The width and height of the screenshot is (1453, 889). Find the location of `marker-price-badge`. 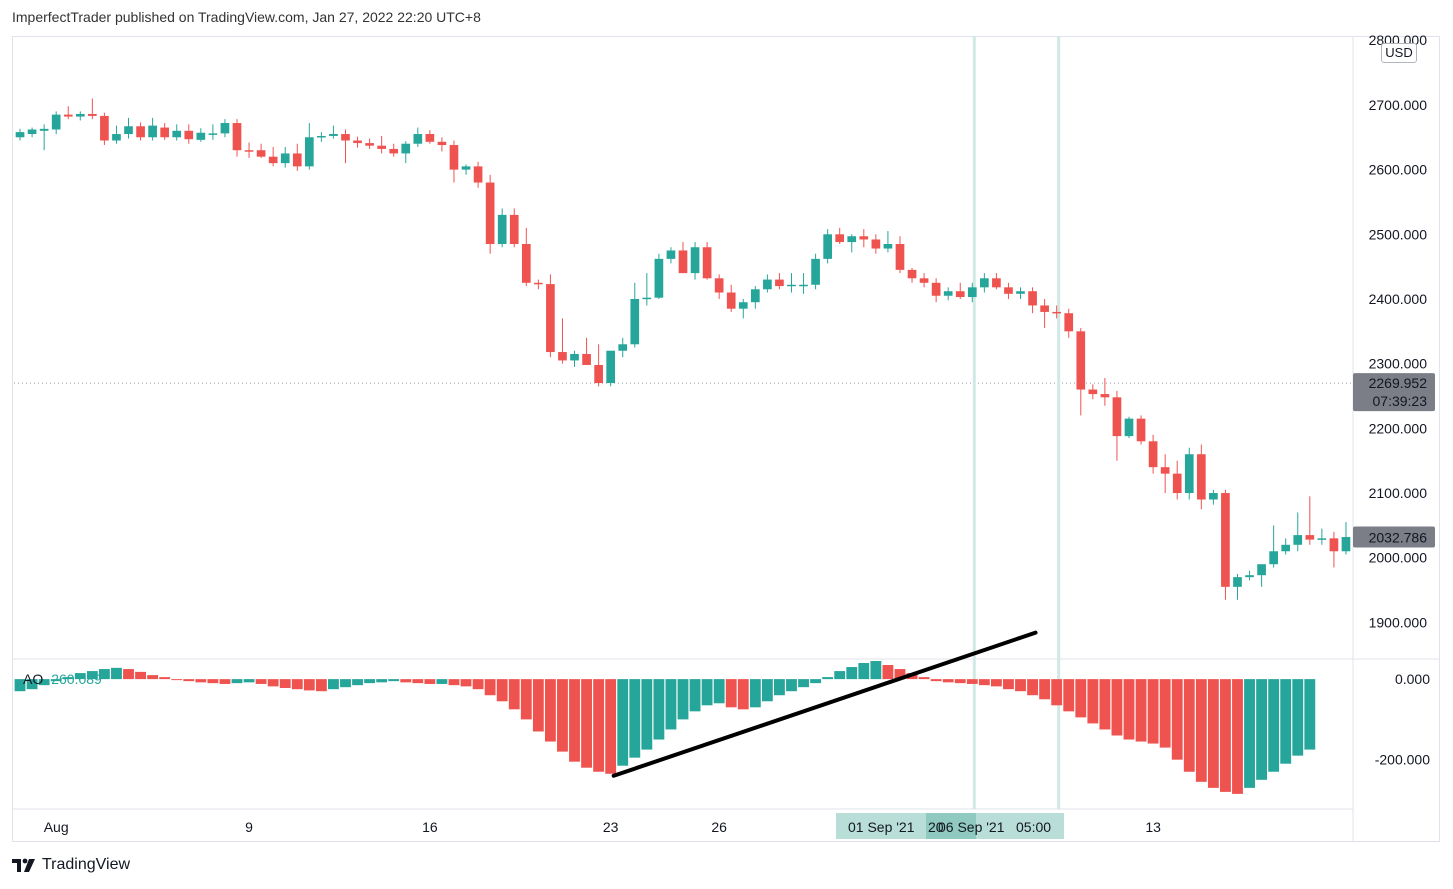

marker-price-badge is located at coordinates (1394, 537).